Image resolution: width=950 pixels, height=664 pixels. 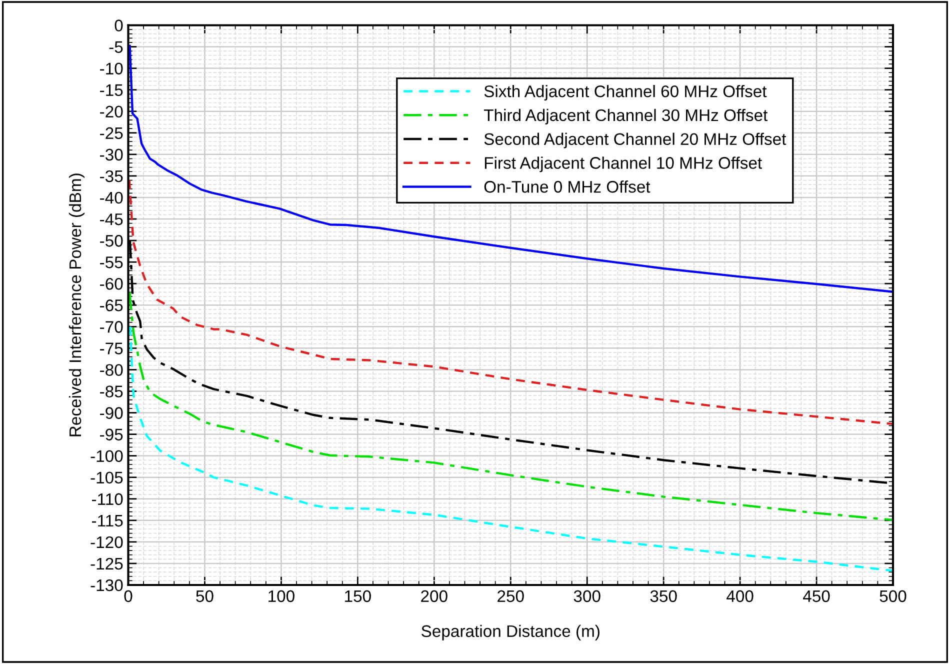 I want to click on y-tick-label: -110, so click(x=107, y=499).